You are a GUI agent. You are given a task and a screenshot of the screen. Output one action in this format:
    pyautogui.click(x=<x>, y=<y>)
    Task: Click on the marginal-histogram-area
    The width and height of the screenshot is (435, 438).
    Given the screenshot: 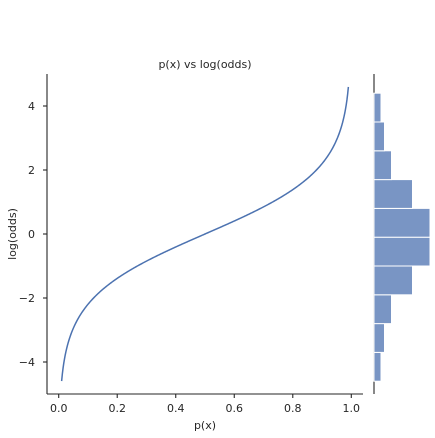 What is the action you would take?
    pyautogui.click(x=402, y=234)
    